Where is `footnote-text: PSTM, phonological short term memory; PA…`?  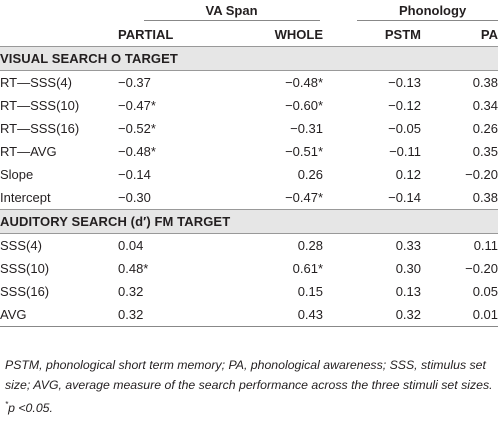
footnote-text: PSTM, phonological short term memory; PA… is located at coordinates (249, 375).